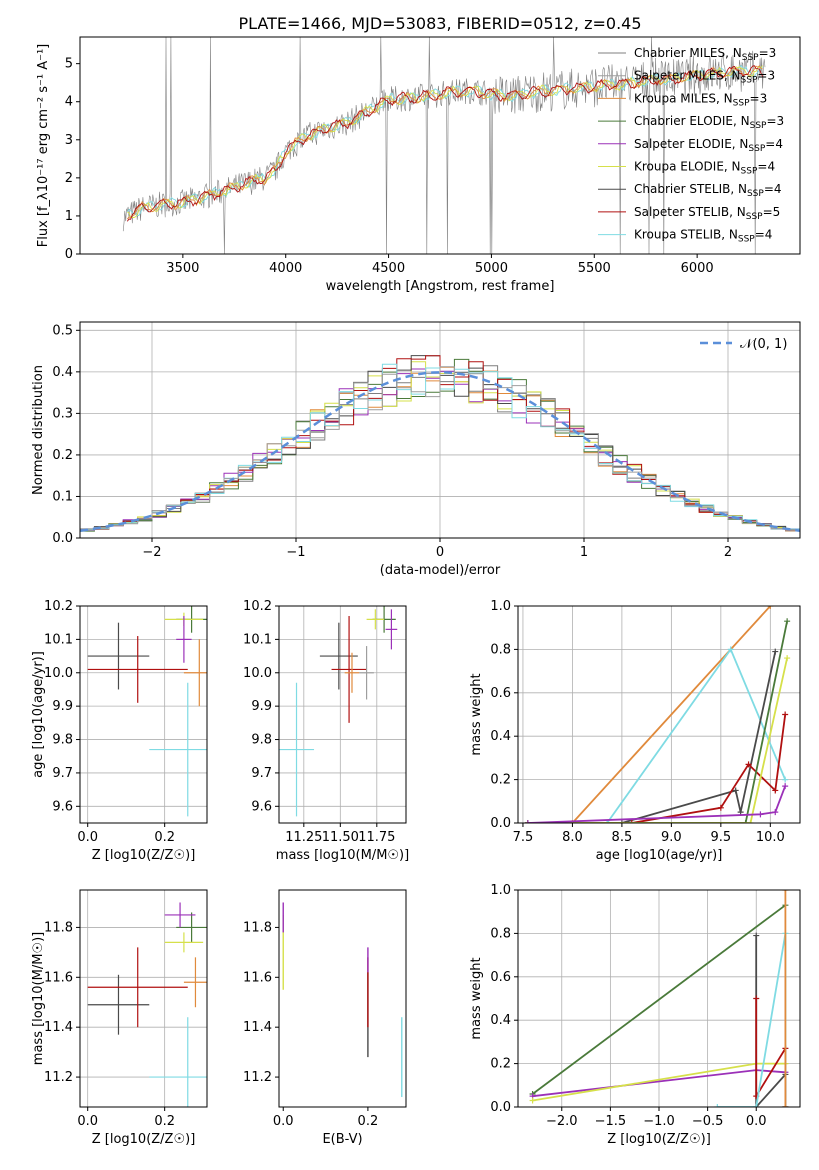  What do you see at coordinates (671, 837) in the screenshot?
I see `x-tick-label: 9.0` at bounding box center [671, 837].